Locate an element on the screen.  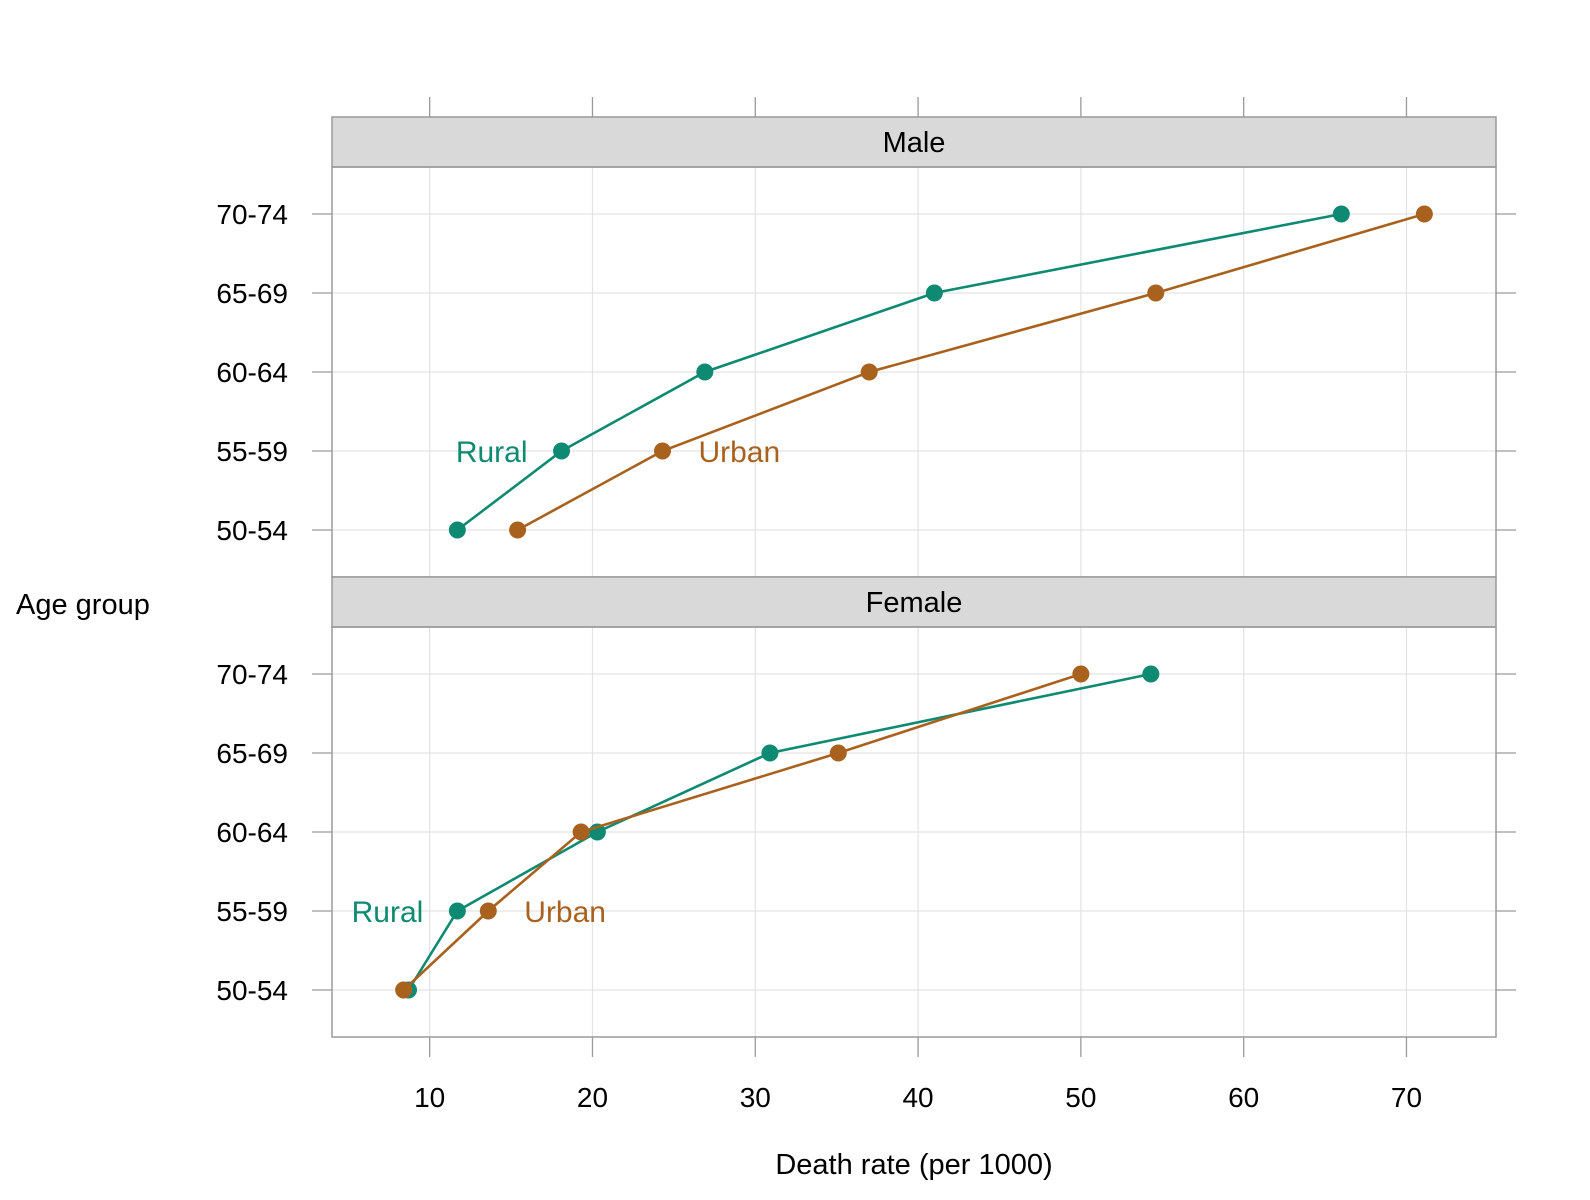
x-tick-label: 40 is located at coordinates (917, 1097).